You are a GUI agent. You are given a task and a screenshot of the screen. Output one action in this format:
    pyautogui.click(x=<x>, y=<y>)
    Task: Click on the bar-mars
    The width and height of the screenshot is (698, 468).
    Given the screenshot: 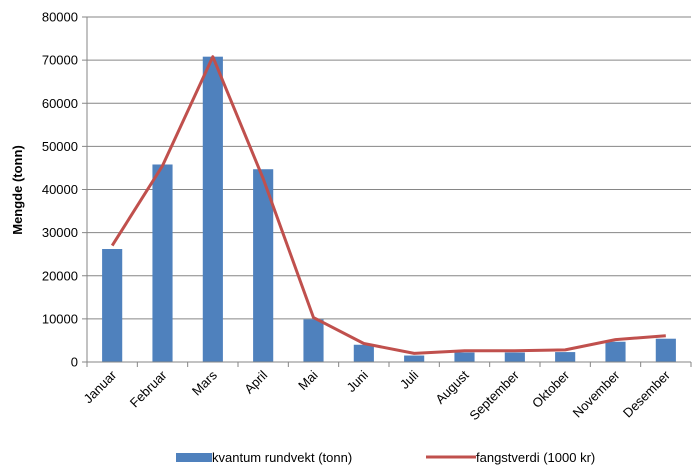 What is the action you would take?
    pyautogui.click(x=212, y=209)
    